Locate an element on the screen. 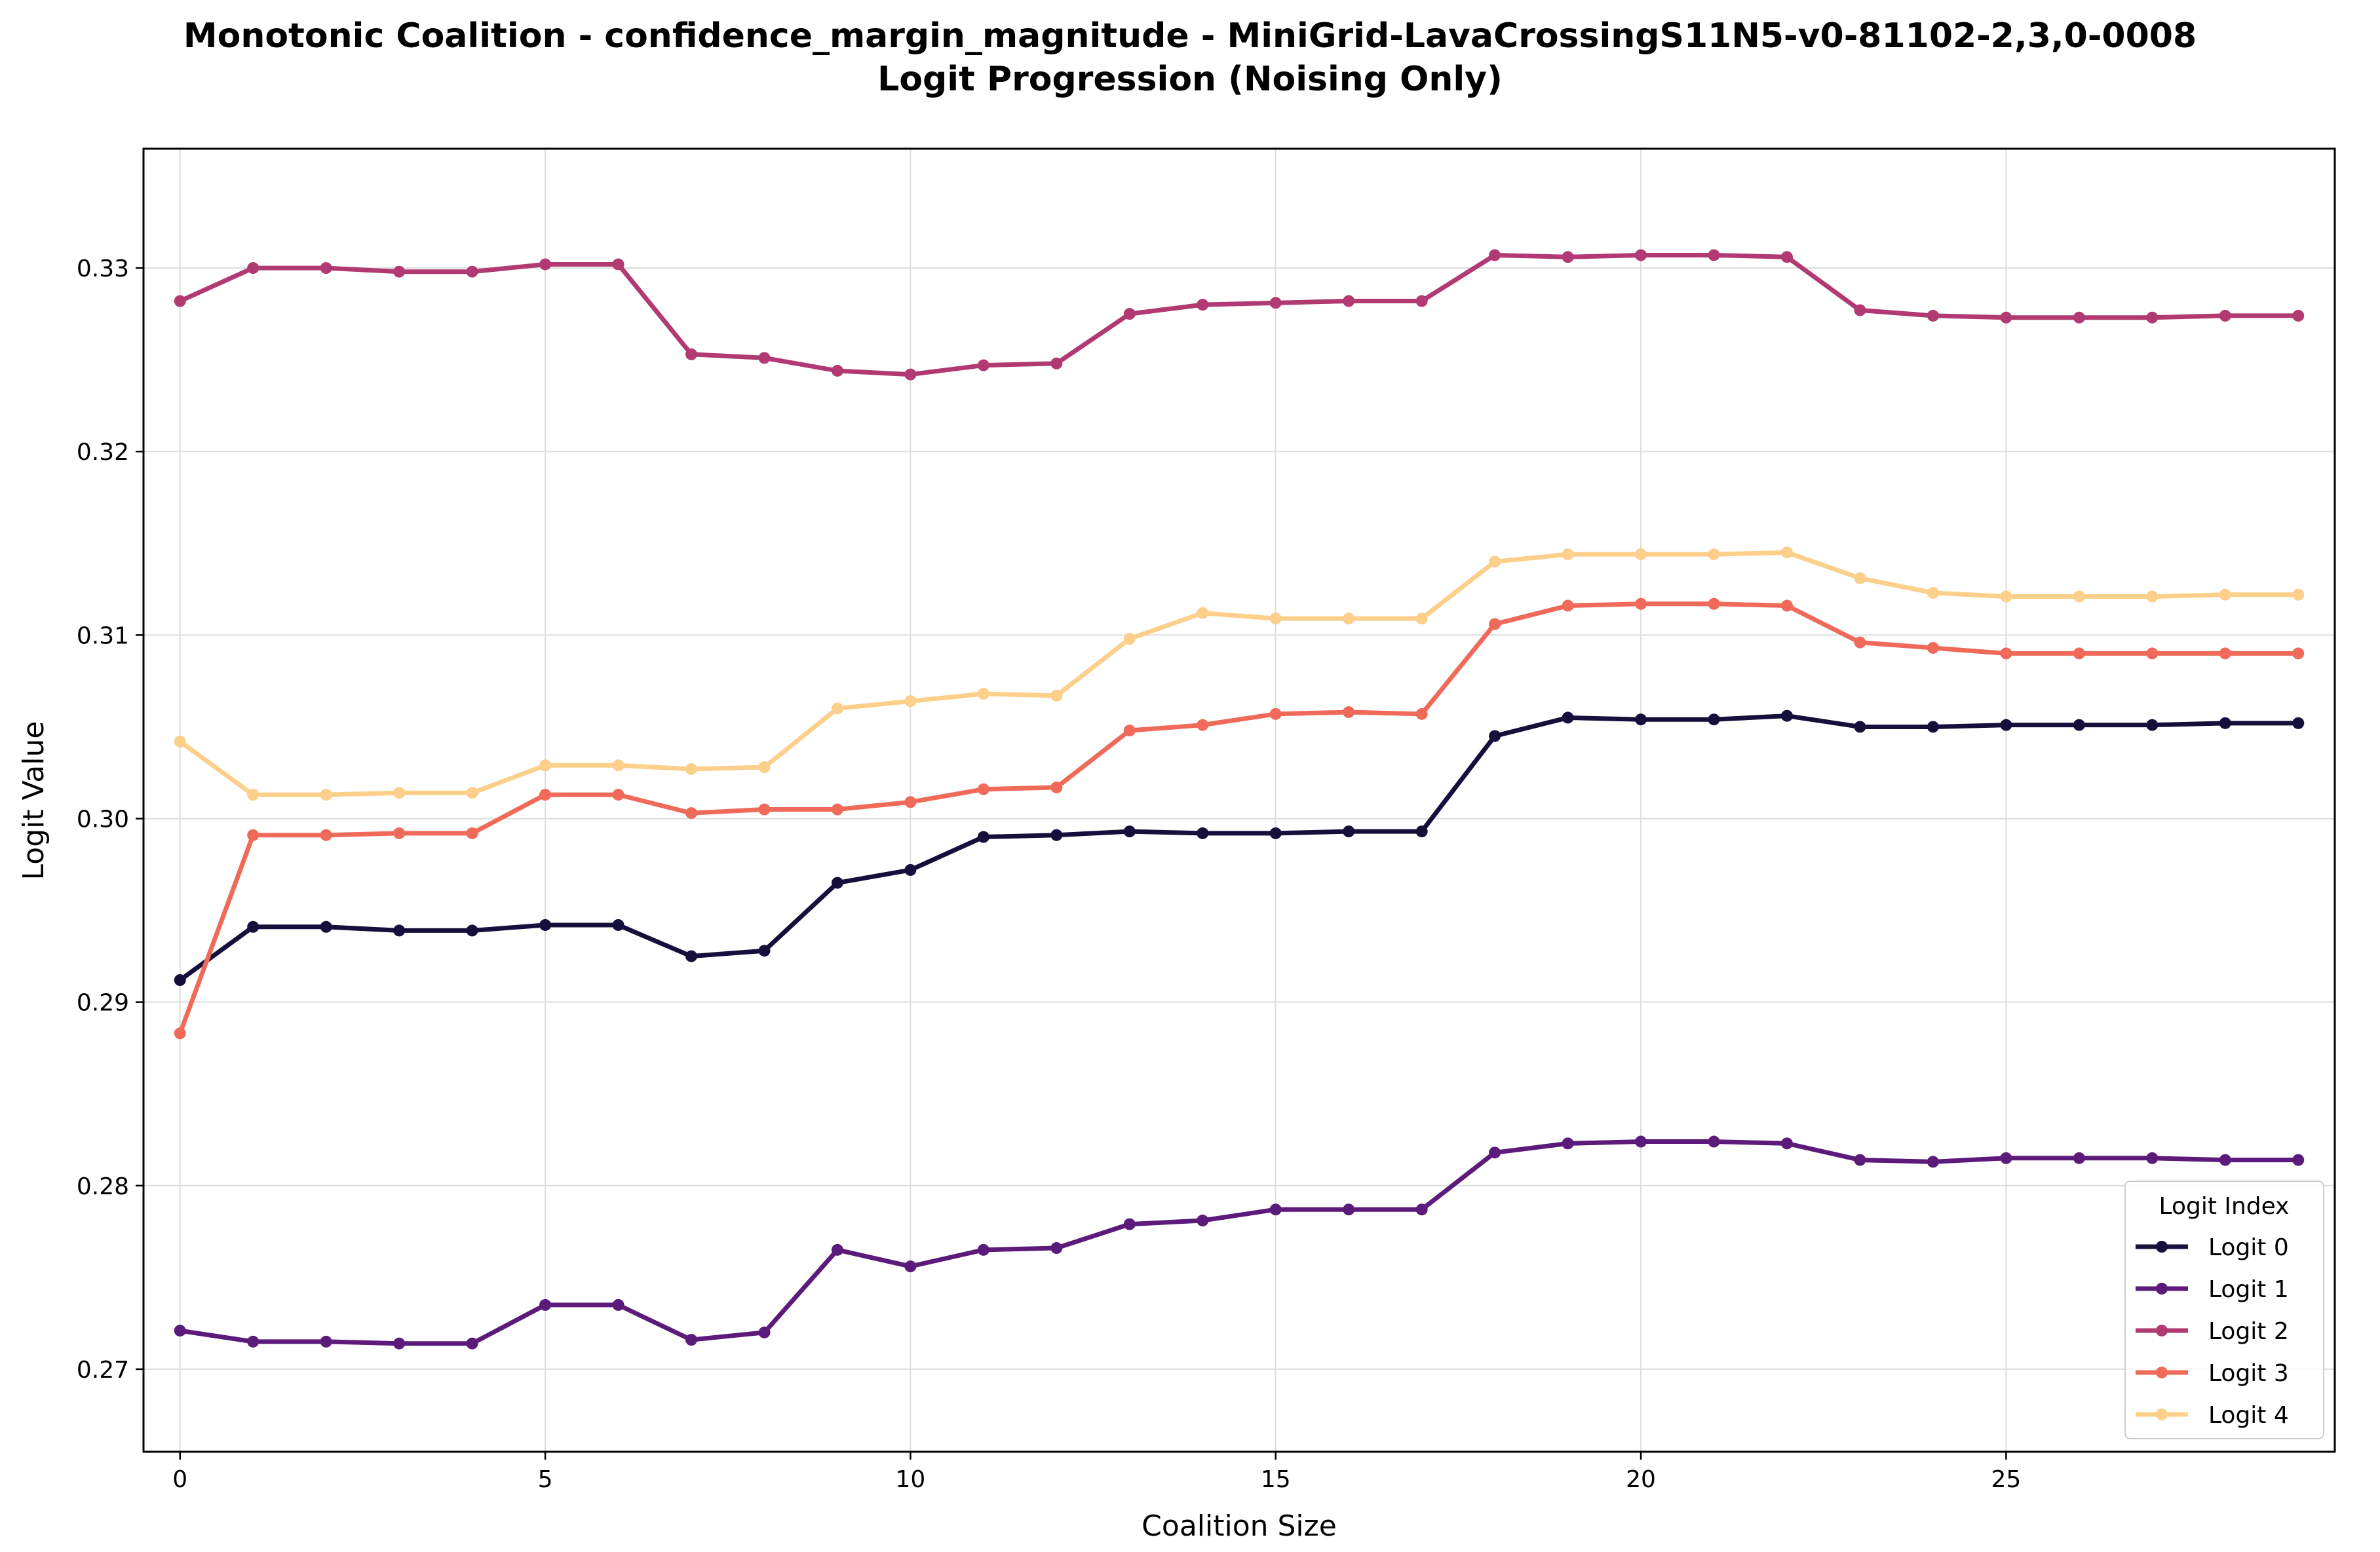 Image resolution: width=2380 pixels, height=1552 pixels. x-tick-label: 20 is located at coordinates (1641, 1479).